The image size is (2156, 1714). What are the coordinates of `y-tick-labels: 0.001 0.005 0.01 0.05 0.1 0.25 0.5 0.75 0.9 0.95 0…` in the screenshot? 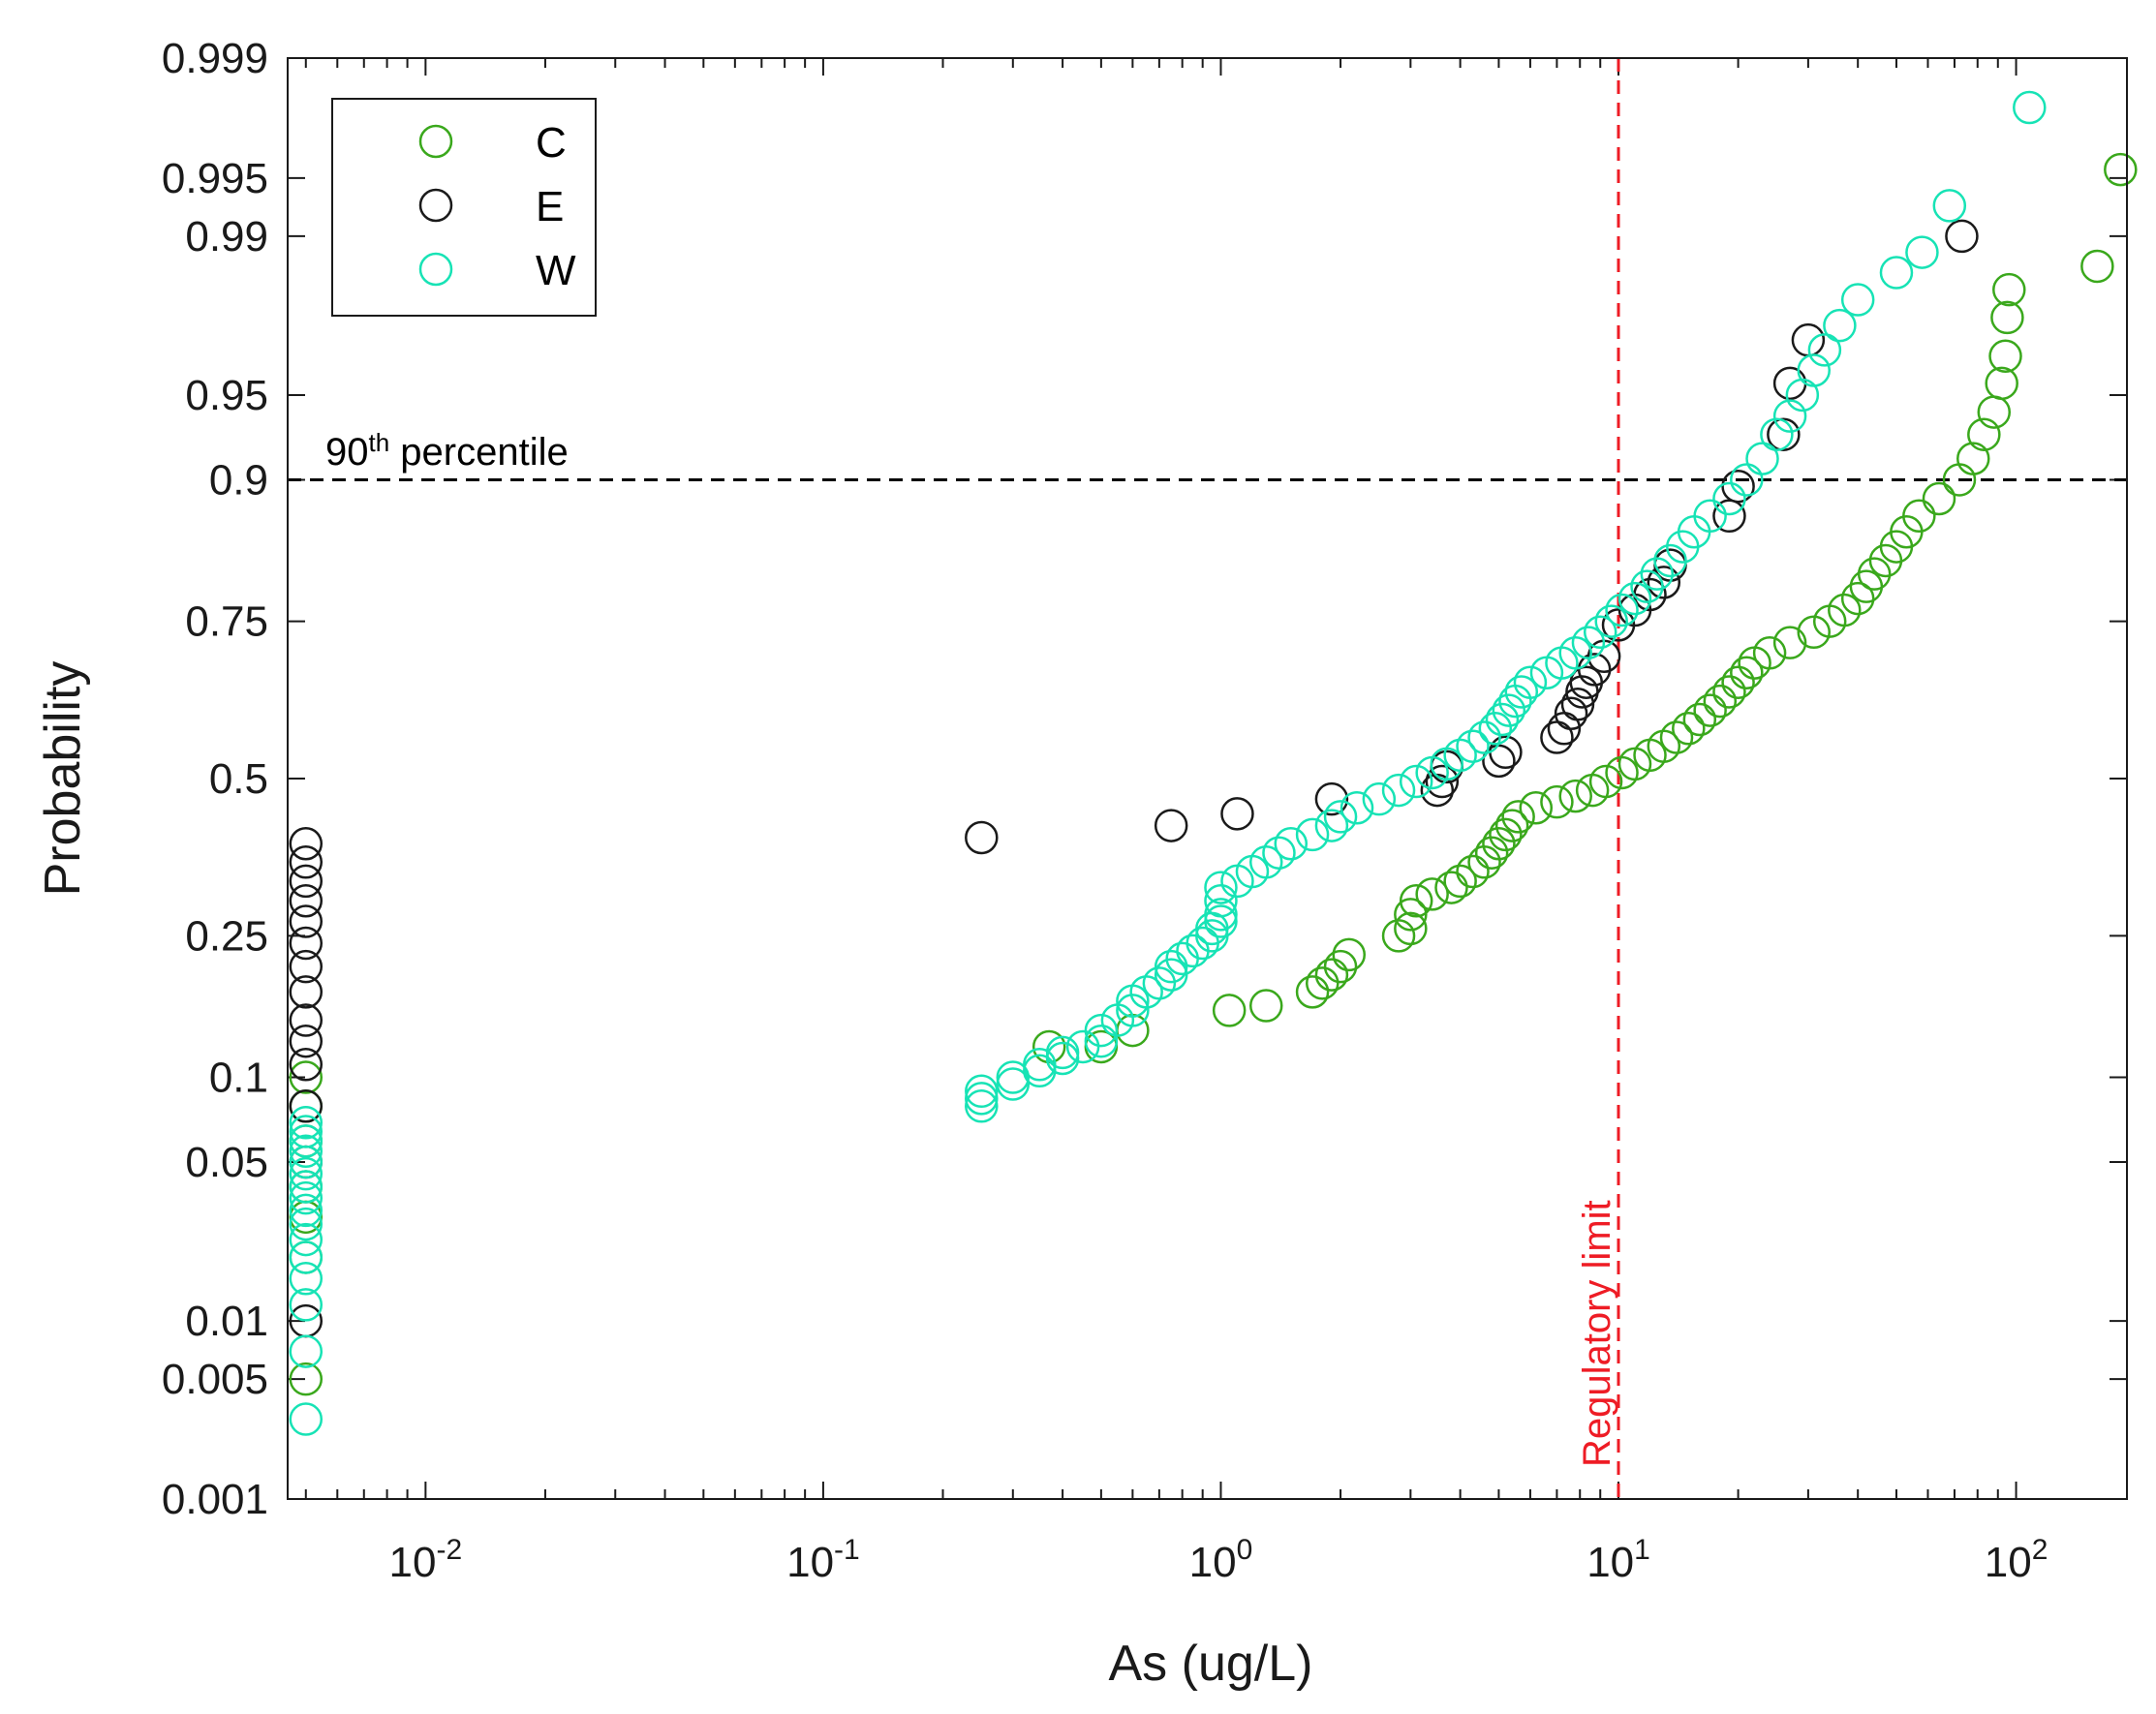 It's located at (215, 779).